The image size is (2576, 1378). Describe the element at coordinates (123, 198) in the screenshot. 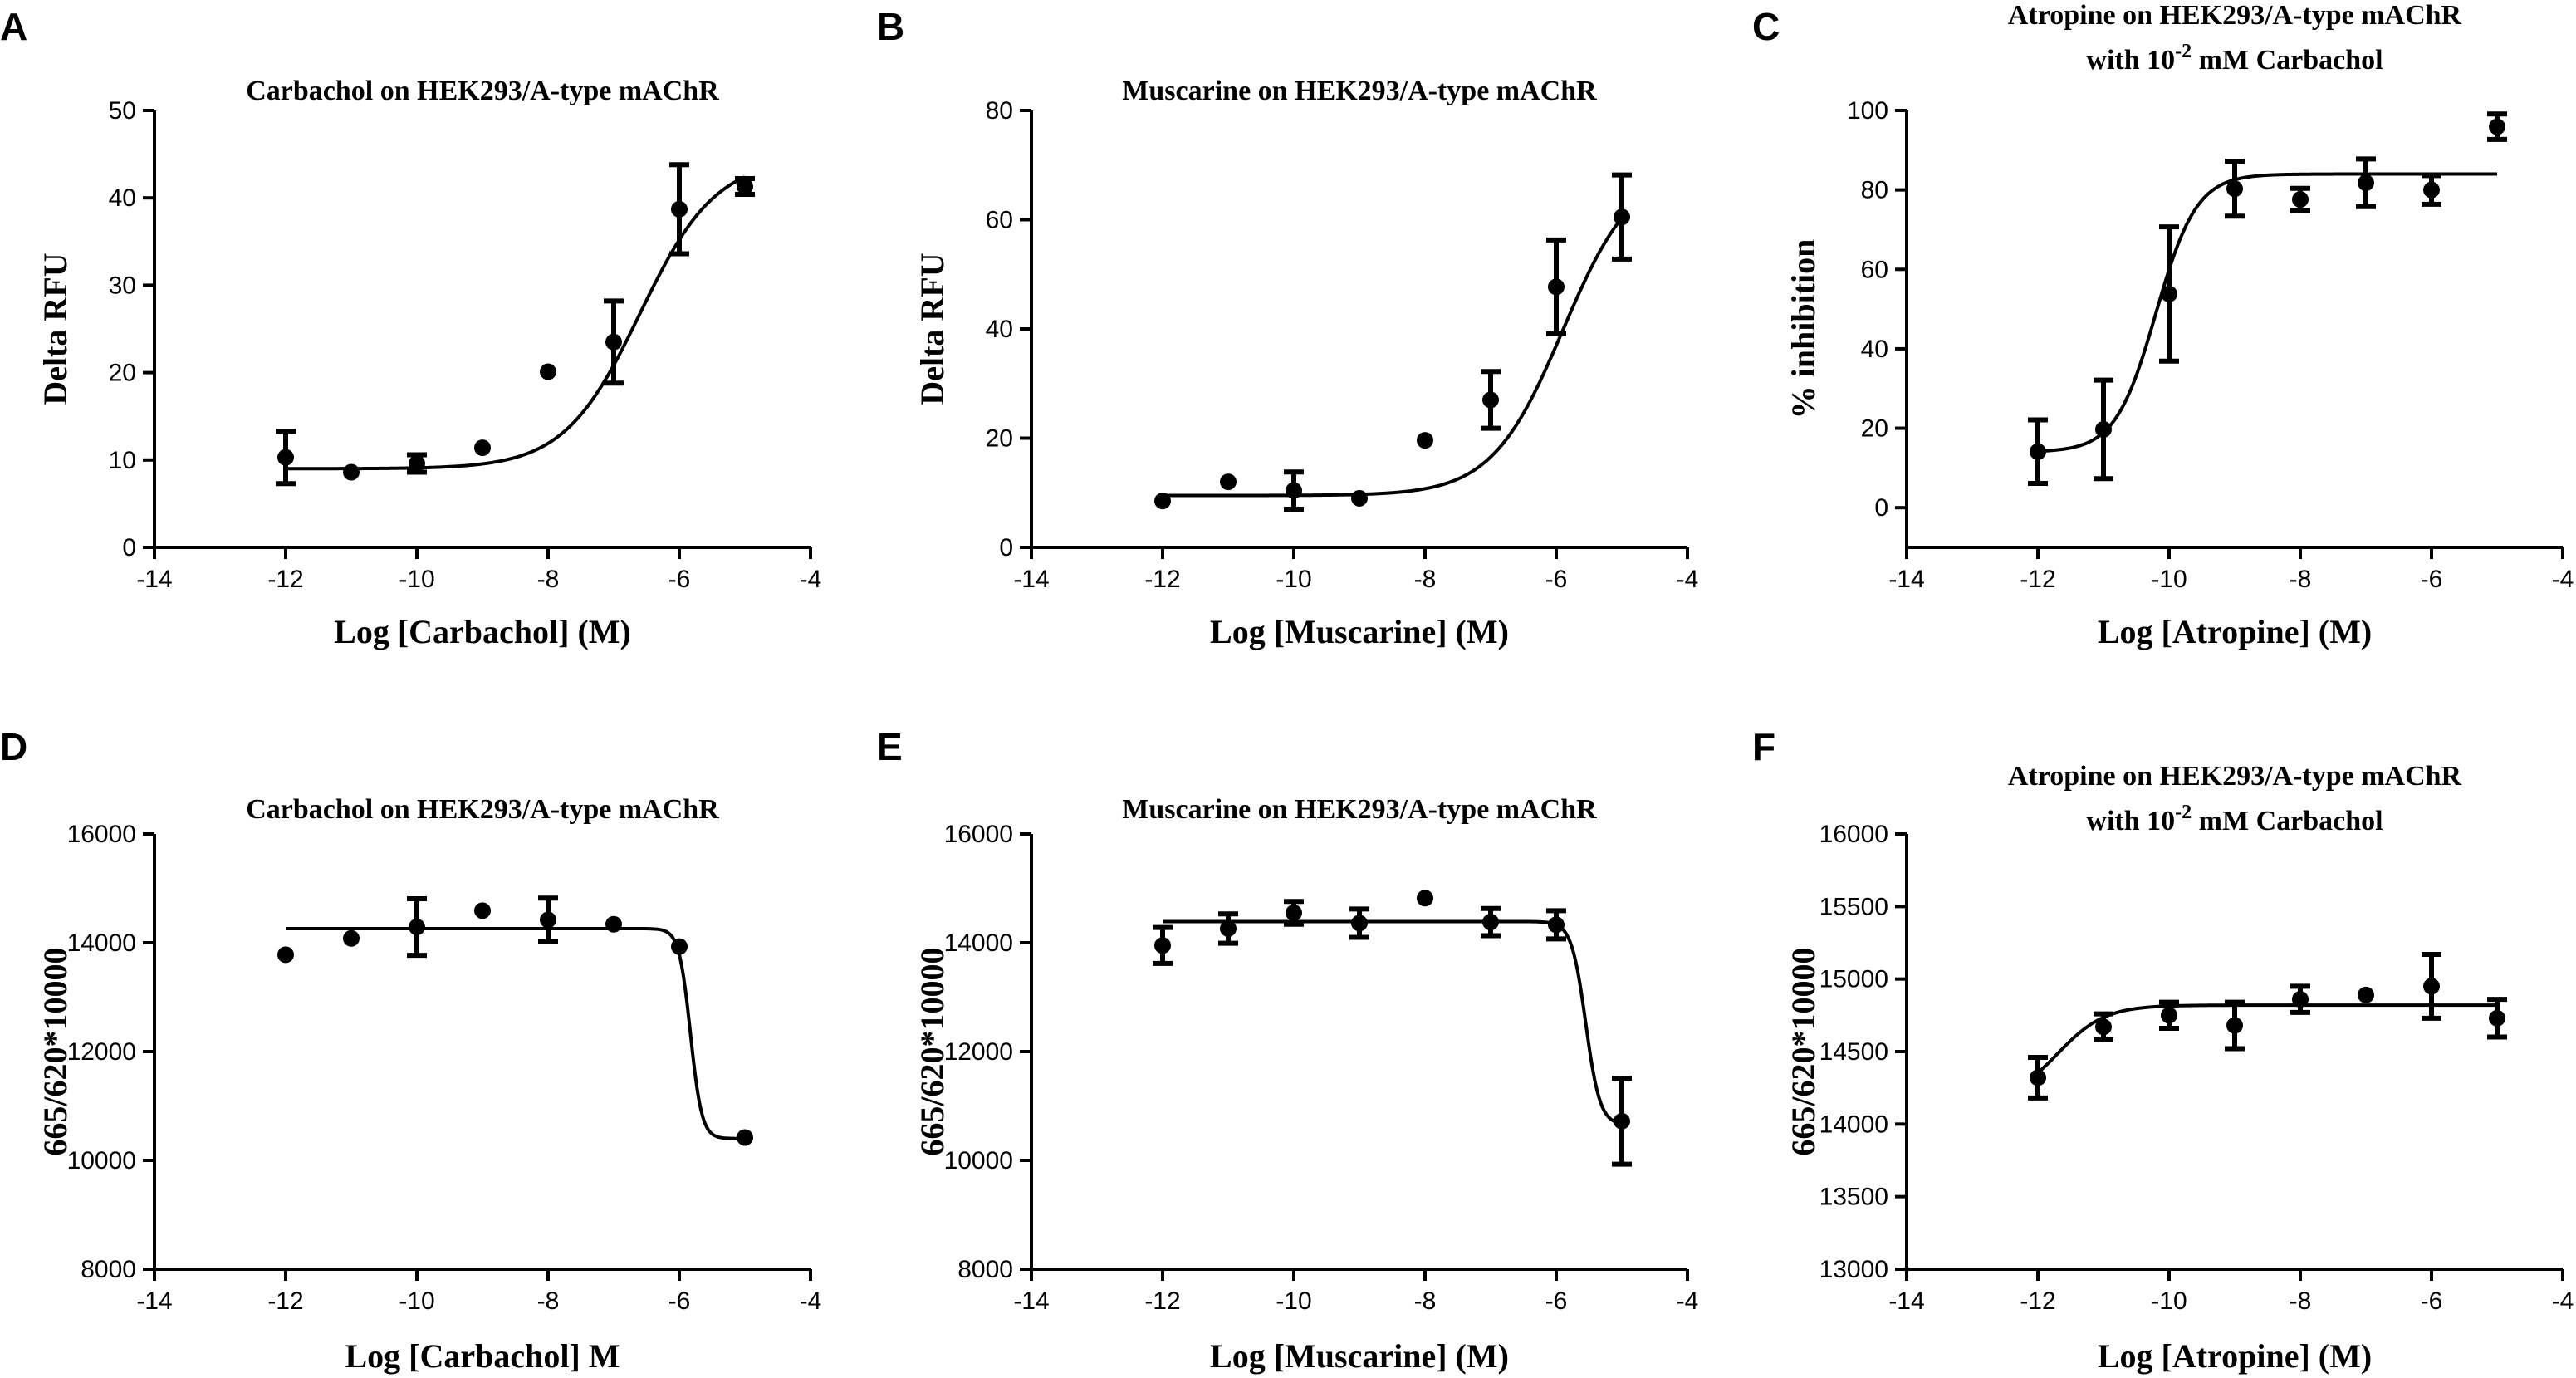

I see `panel-a-y-tick-label: 40` at that location.